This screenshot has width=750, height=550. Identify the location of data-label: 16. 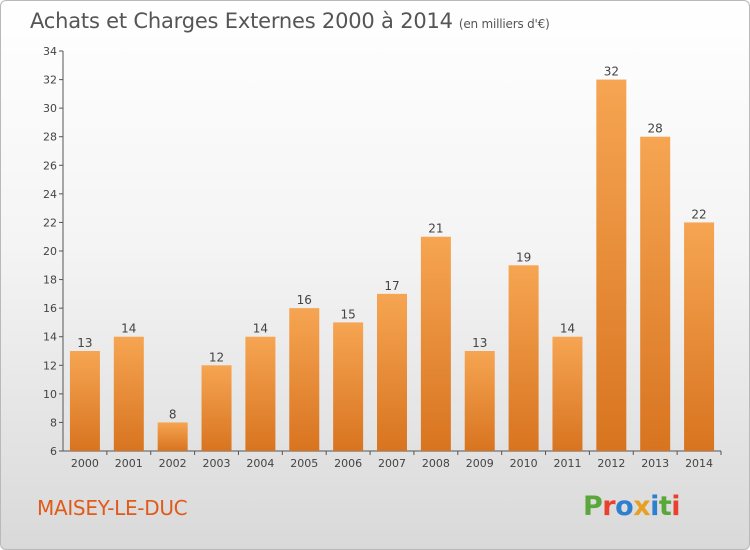
(304, 300).